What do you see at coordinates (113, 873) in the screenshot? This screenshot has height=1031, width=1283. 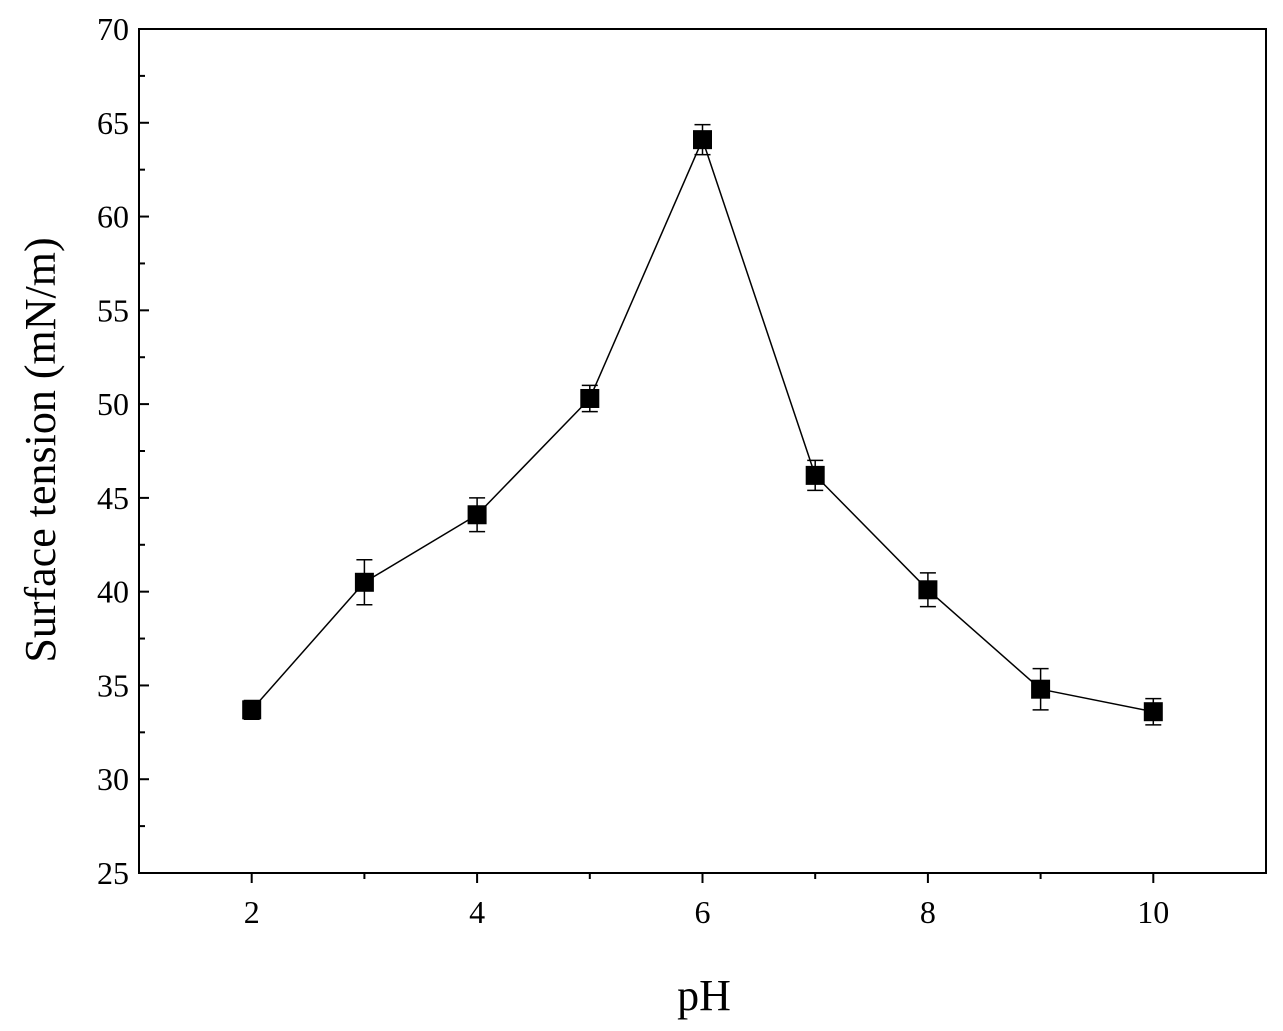 I see `y-tick-label: 25` at bounding box center [113, 873].